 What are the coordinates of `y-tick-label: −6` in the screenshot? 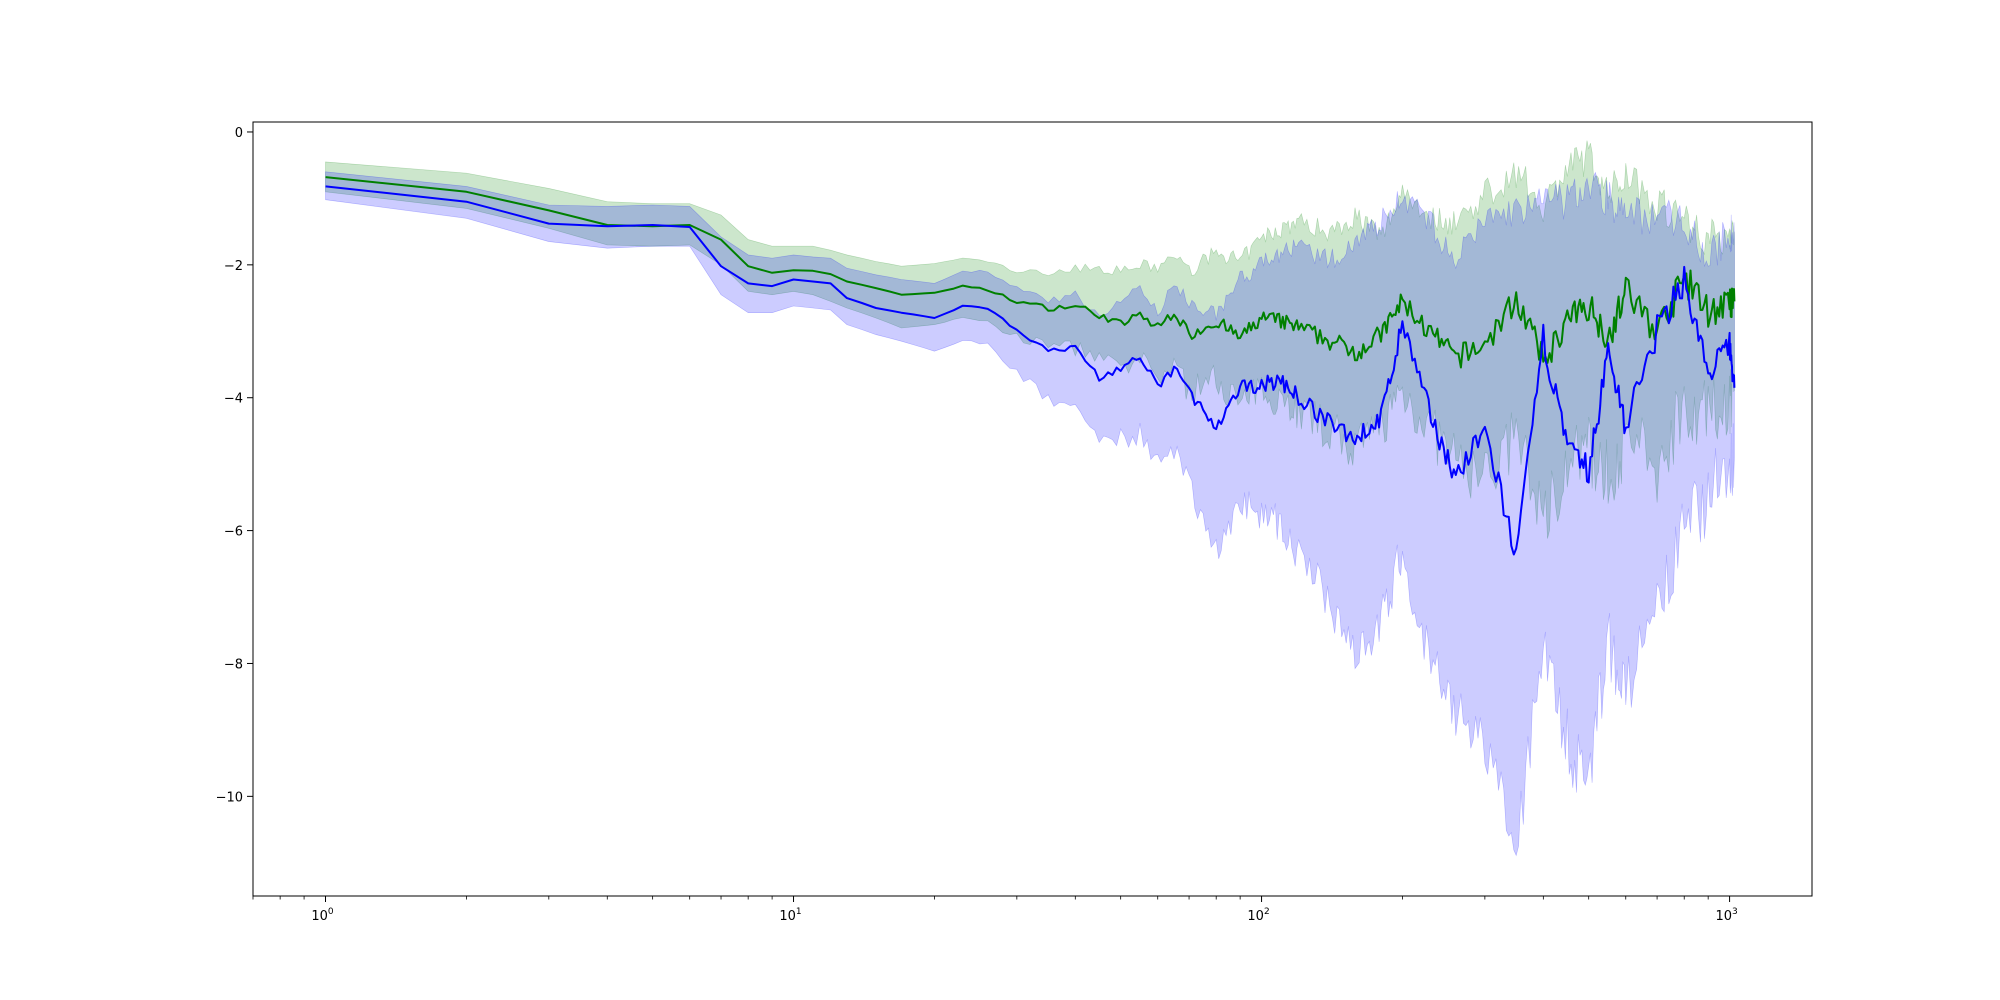 It's located at (233, 532).